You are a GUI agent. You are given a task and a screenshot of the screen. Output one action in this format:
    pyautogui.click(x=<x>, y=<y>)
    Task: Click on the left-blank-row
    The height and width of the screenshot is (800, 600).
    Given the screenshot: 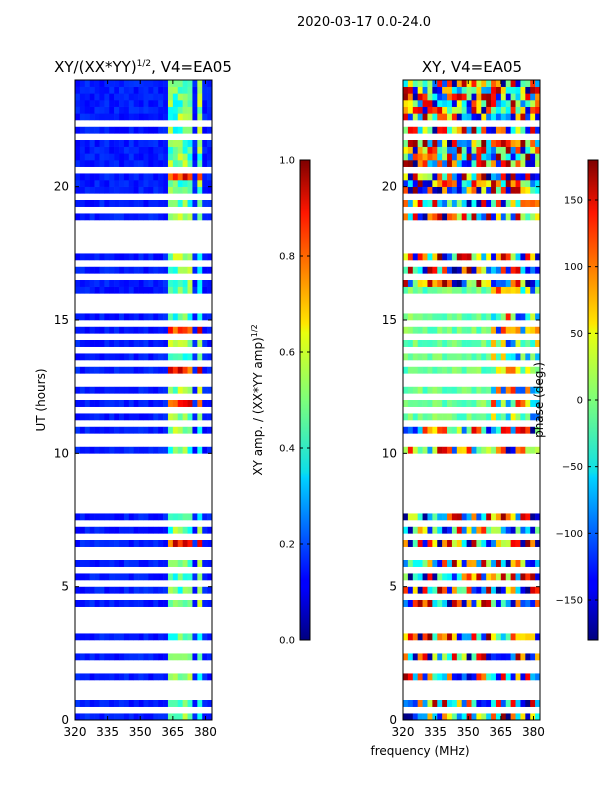 What is the action you would take?
    pyautogui.click(x=143, y=250)
    